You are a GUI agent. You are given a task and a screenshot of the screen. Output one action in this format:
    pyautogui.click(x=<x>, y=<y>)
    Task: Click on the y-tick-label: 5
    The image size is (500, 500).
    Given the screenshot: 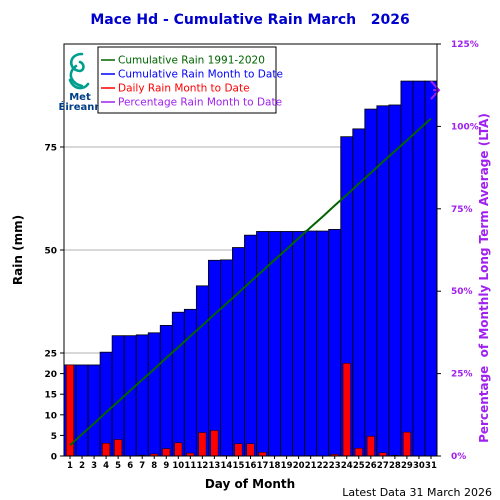 What is the action you would take?
    pyautogui.click(x=54, y=437)
    